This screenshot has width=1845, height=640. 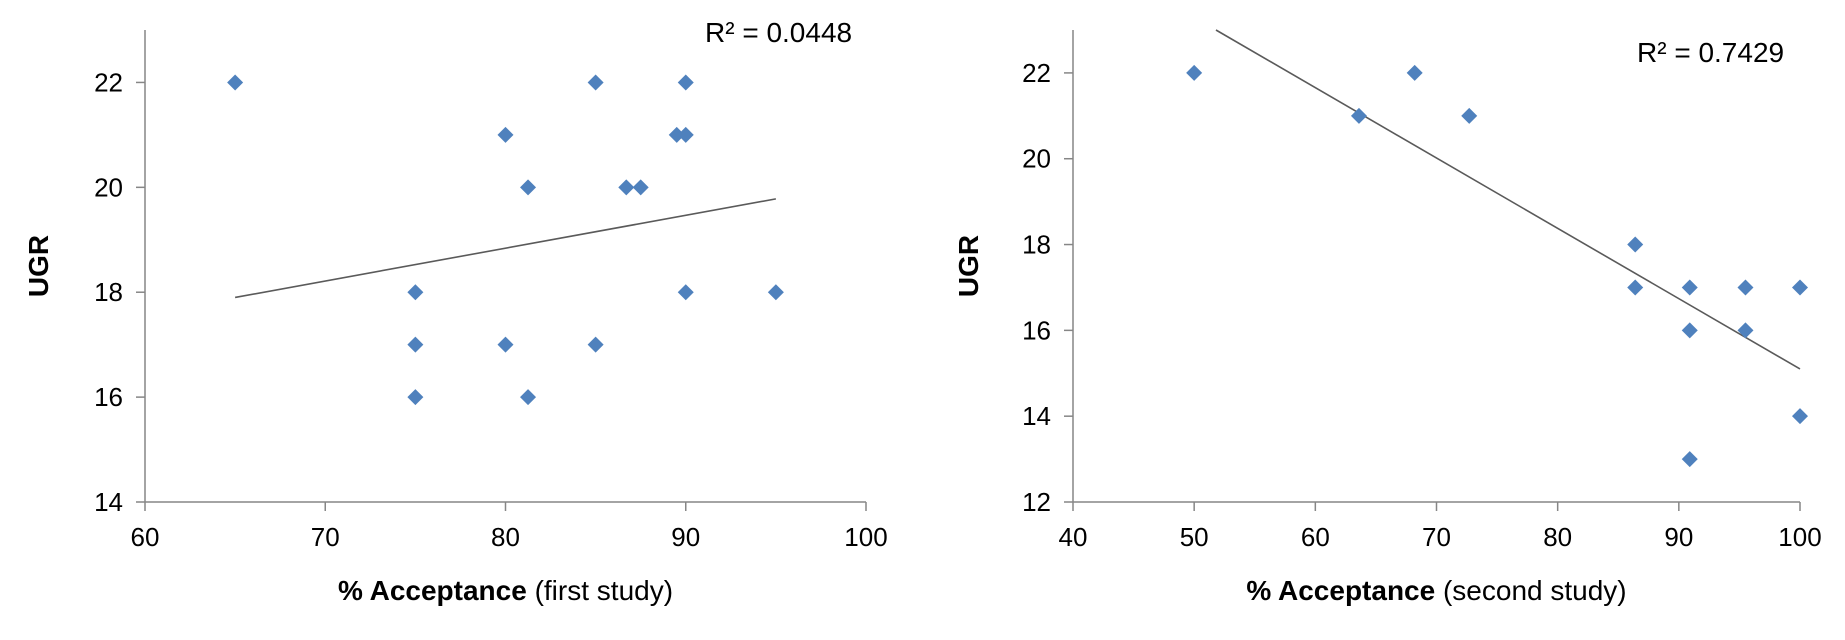 What do you see at coordinates (1036, 502) in the screenshot?
I see `y-tick-label: 12` at bounding box center [1036, 502].